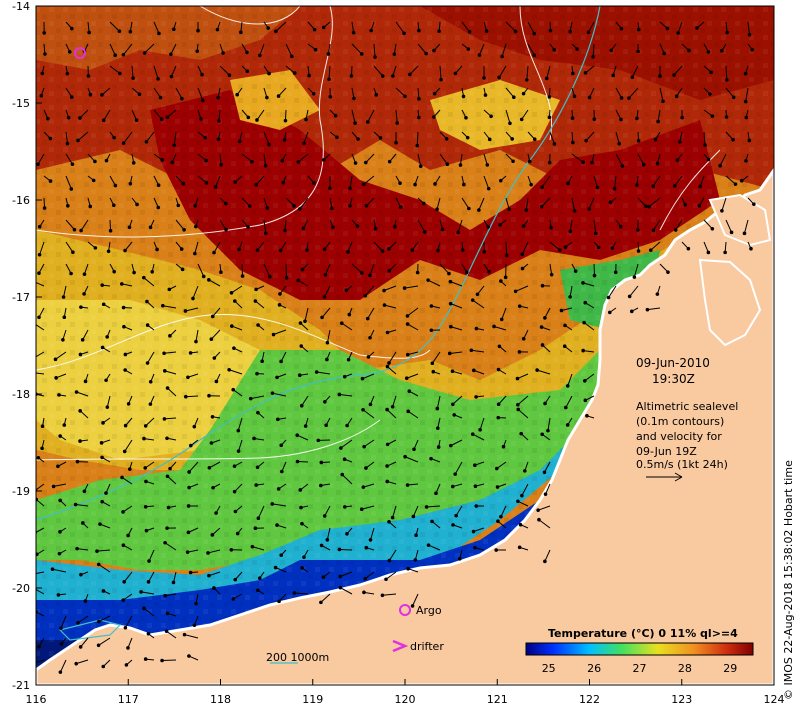 The width and height of the screenshot is (800, 710). I want to click on colorbar, so click(639, 649).